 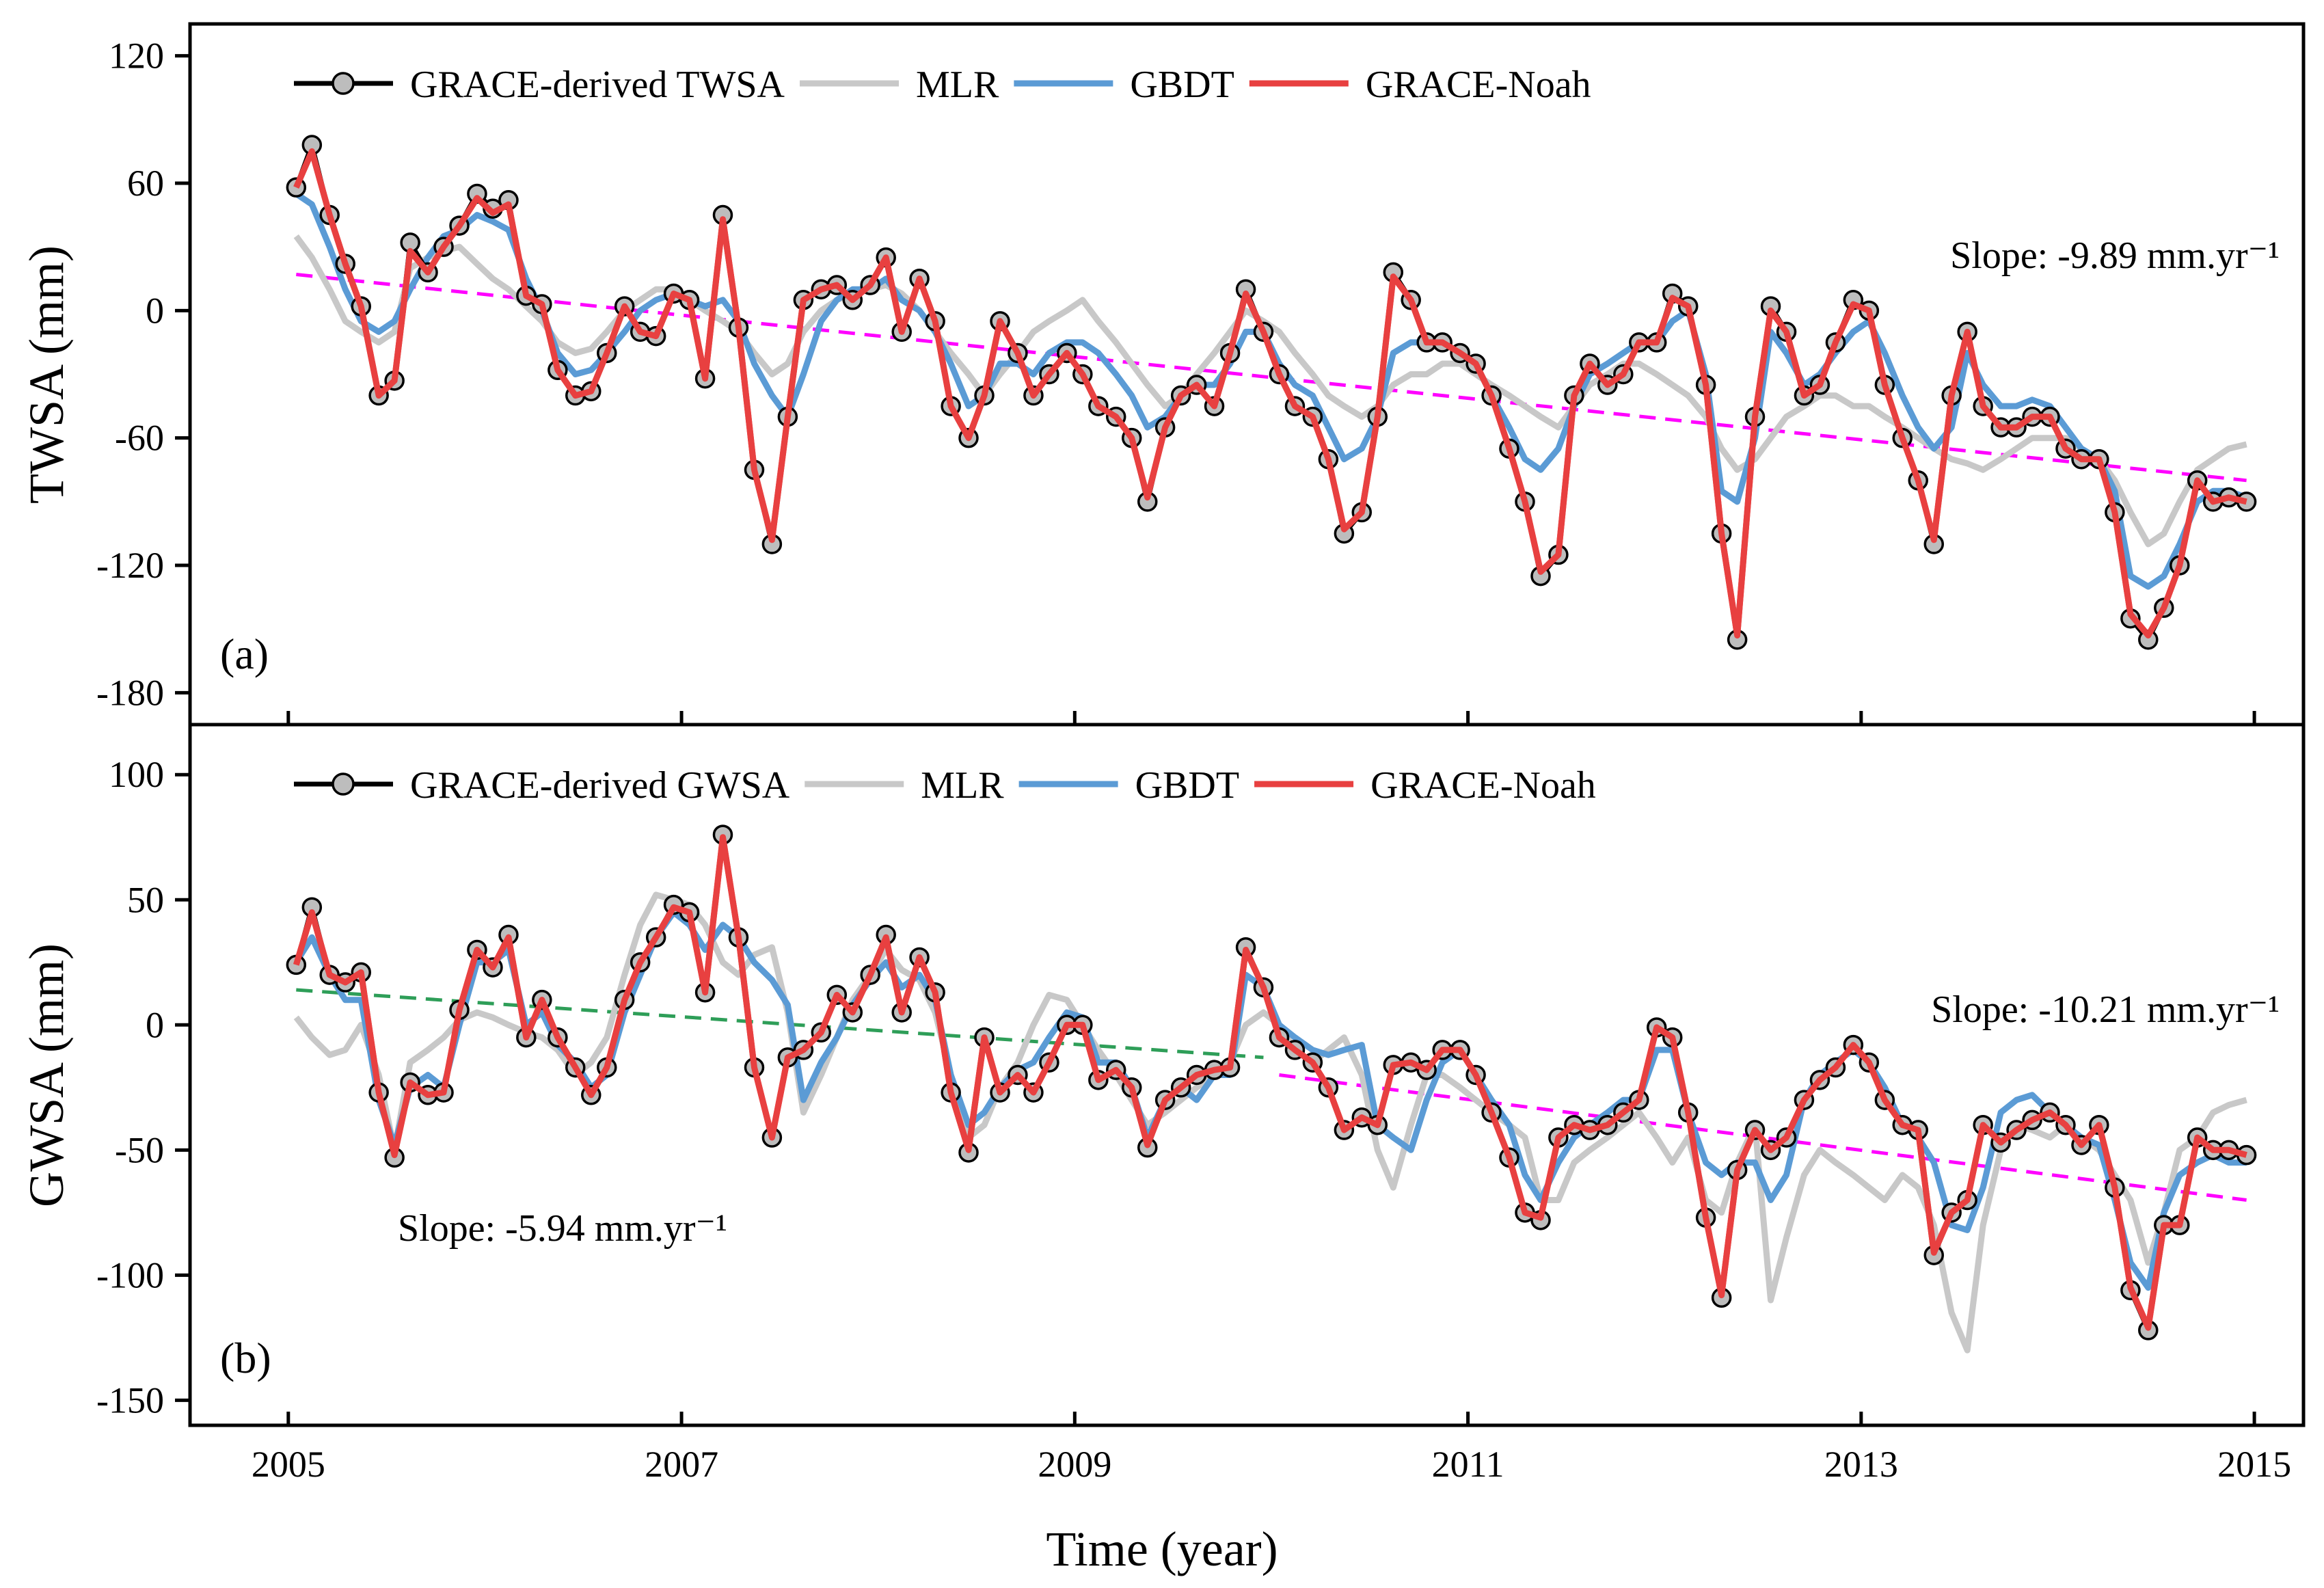 What do you see at coordinates (2254, 1464) in the screenshot?
I see `x-tick-label: 2015` at bounding box center [2254, 1464].